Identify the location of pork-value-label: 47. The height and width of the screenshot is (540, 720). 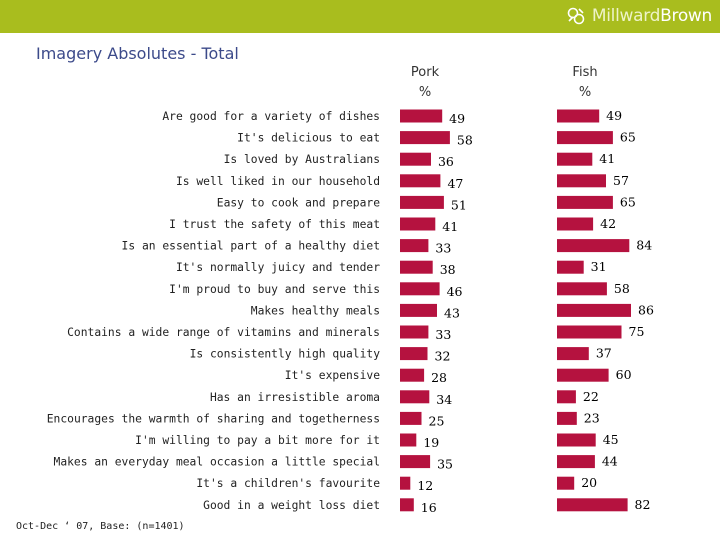
(455, 183).